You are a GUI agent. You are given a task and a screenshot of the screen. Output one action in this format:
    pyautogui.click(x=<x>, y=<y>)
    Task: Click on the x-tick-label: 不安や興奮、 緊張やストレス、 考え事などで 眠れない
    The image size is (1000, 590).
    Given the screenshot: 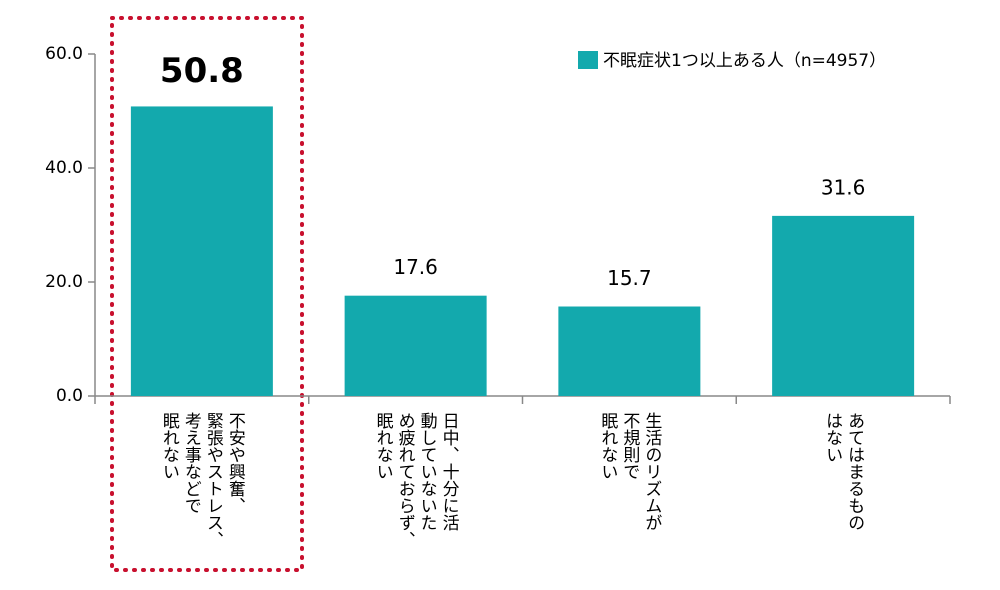 What is the action you would take?
    pyautogui.click(x=201, y=480)
    